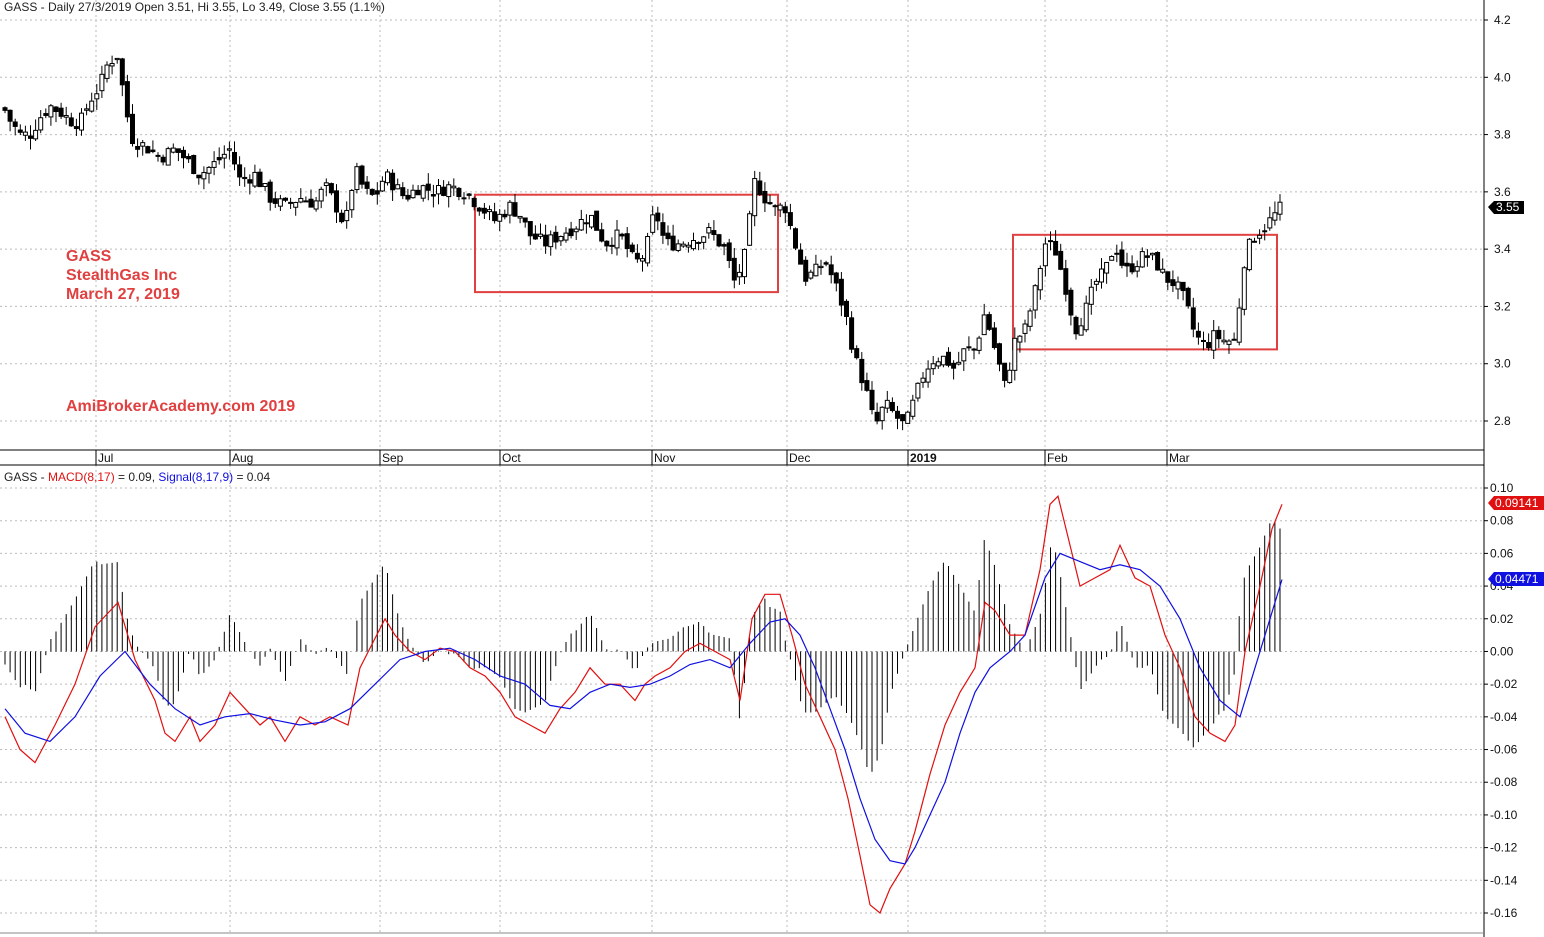 The width and height of the screenshot is (1544, 937). What do you see at coordinates (1506, 207) in the screenshot?
I see `last-price-badge` at bounding box center [1506, 207].